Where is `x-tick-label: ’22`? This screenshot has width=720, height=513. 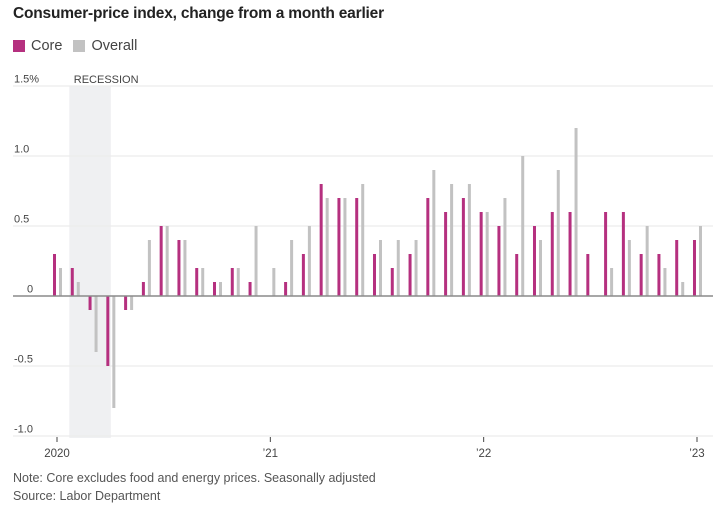 x-tick-label: ’22 is located at coordinates (483, 454).